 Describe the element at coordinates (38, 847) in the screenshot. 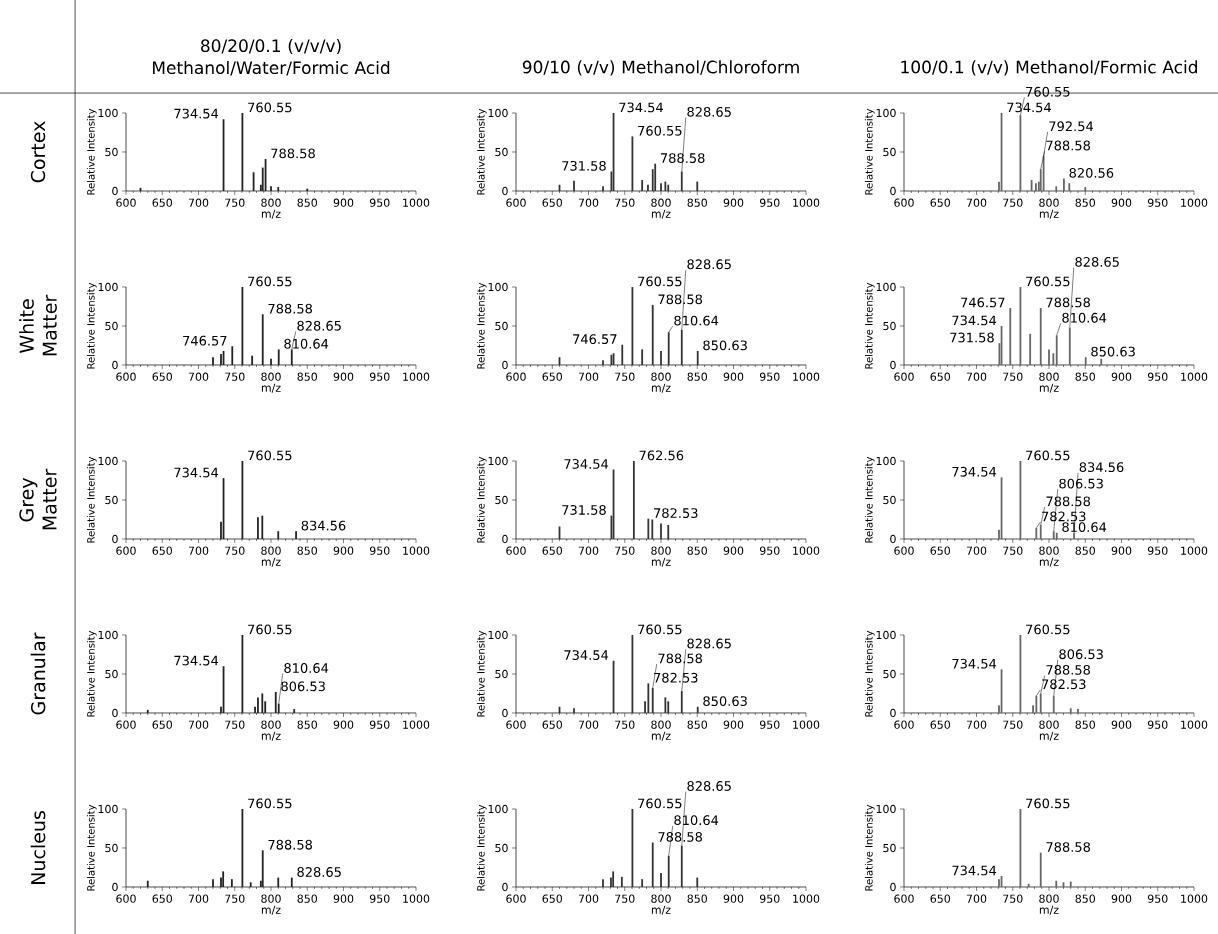

I see `text: Nucleus` at that location.